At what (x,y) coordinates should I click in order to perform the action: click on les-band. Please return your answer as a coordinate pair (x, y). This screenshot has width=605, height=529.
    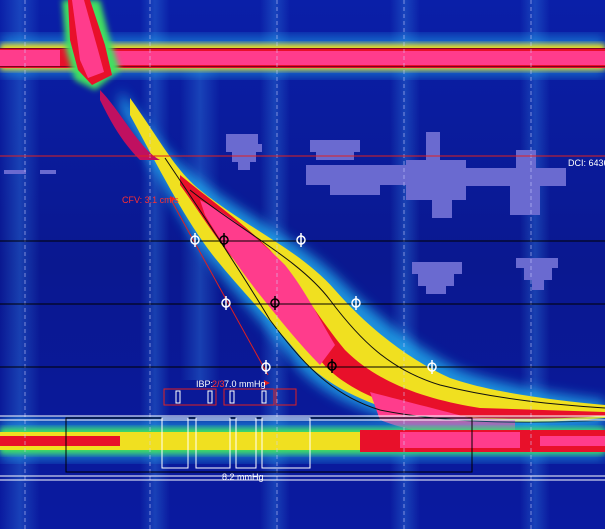
    Looking at the image, I should click on (302, 440).